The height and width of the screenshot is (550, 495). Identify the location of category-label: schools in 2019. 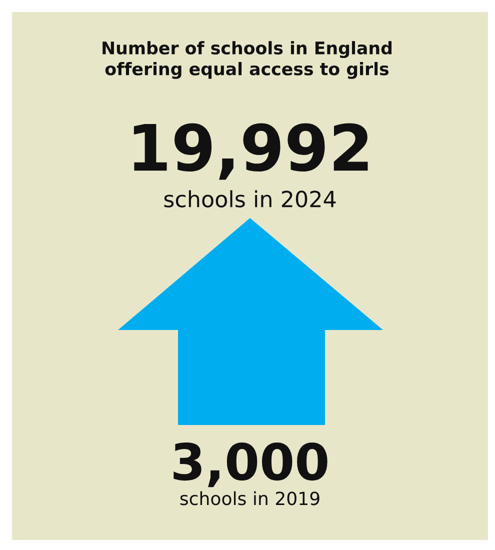
(250, 498).